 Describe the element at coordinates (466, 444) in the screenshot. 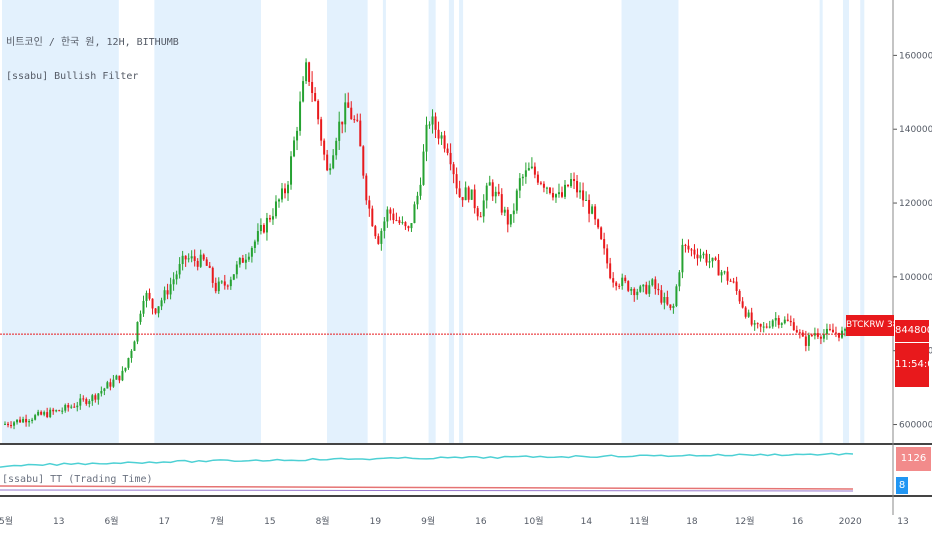

I see `main-panel-bottom-border` at that location.